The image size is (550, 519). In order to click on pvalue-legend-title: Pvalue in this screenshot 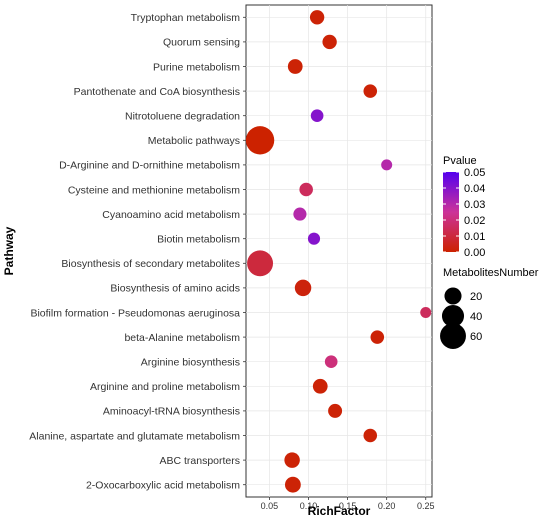, I will do `click(460, 161)`.